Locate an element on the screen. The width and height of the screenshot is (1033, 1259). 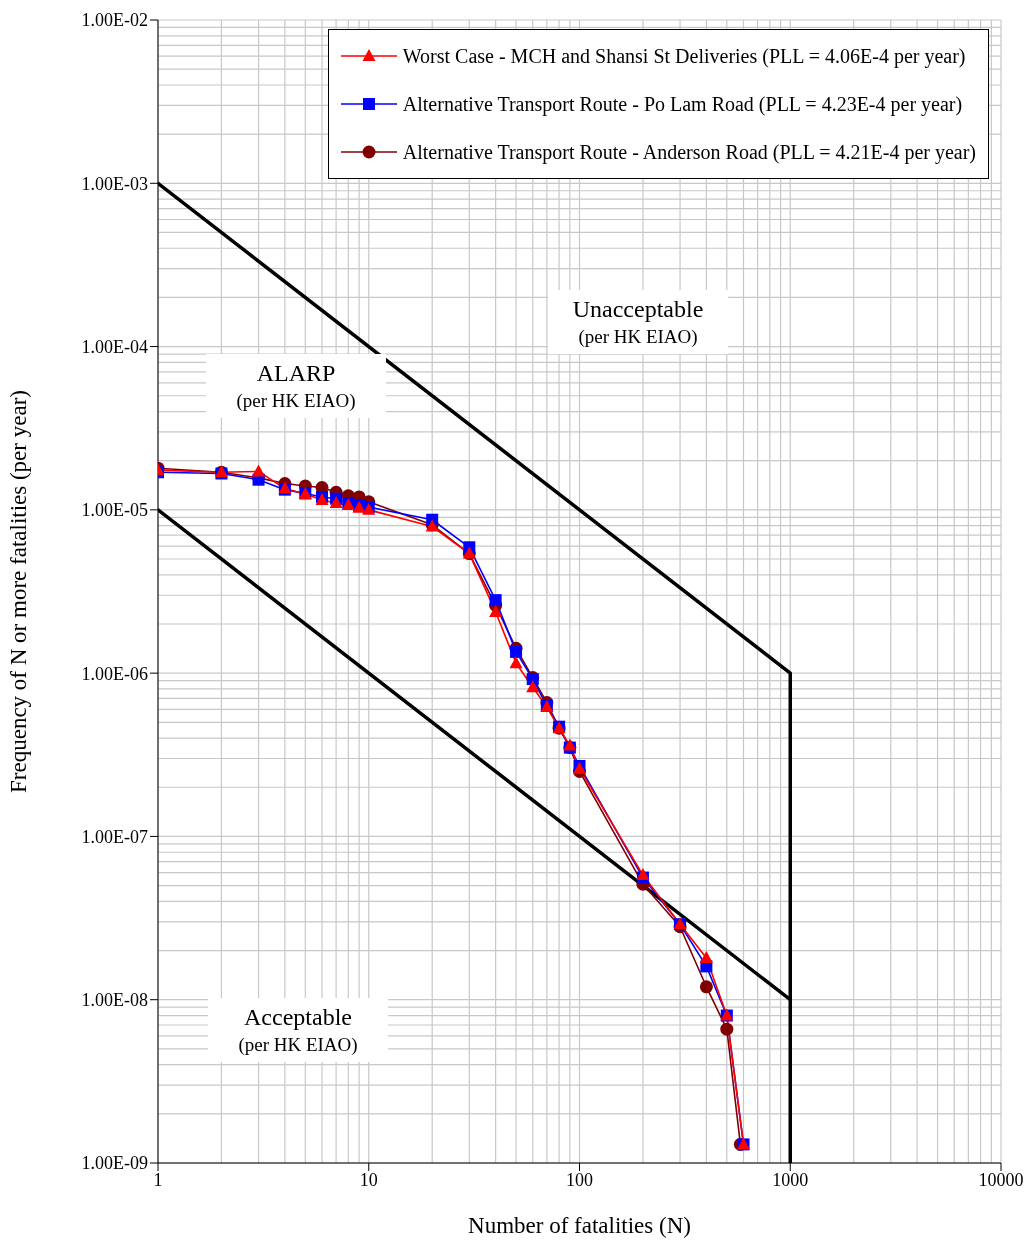
y-tick-label: 1.00E-04 is located at coordinates (114, 346).